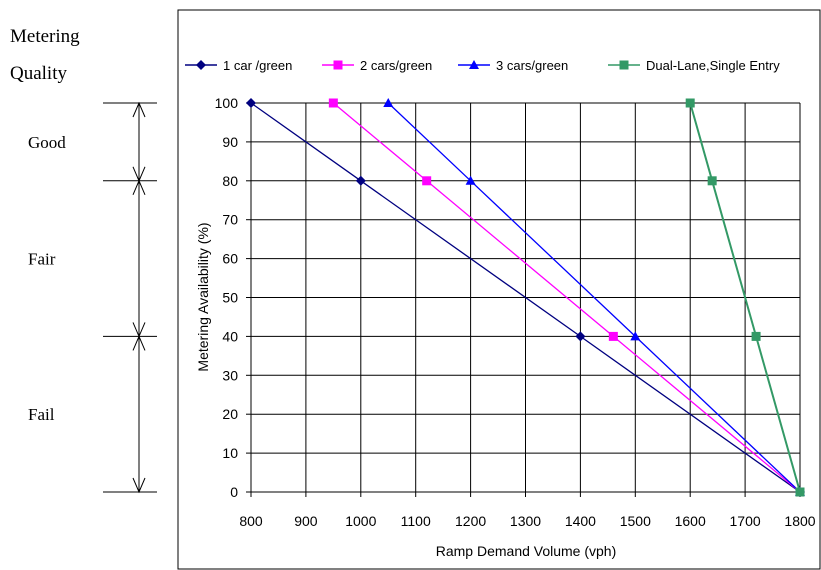 The image size is (821, 570). What do you see at coordinates (230, 375) in the screenshot?
I see `y-tick-label: 30` at bounding box center [230, 375].